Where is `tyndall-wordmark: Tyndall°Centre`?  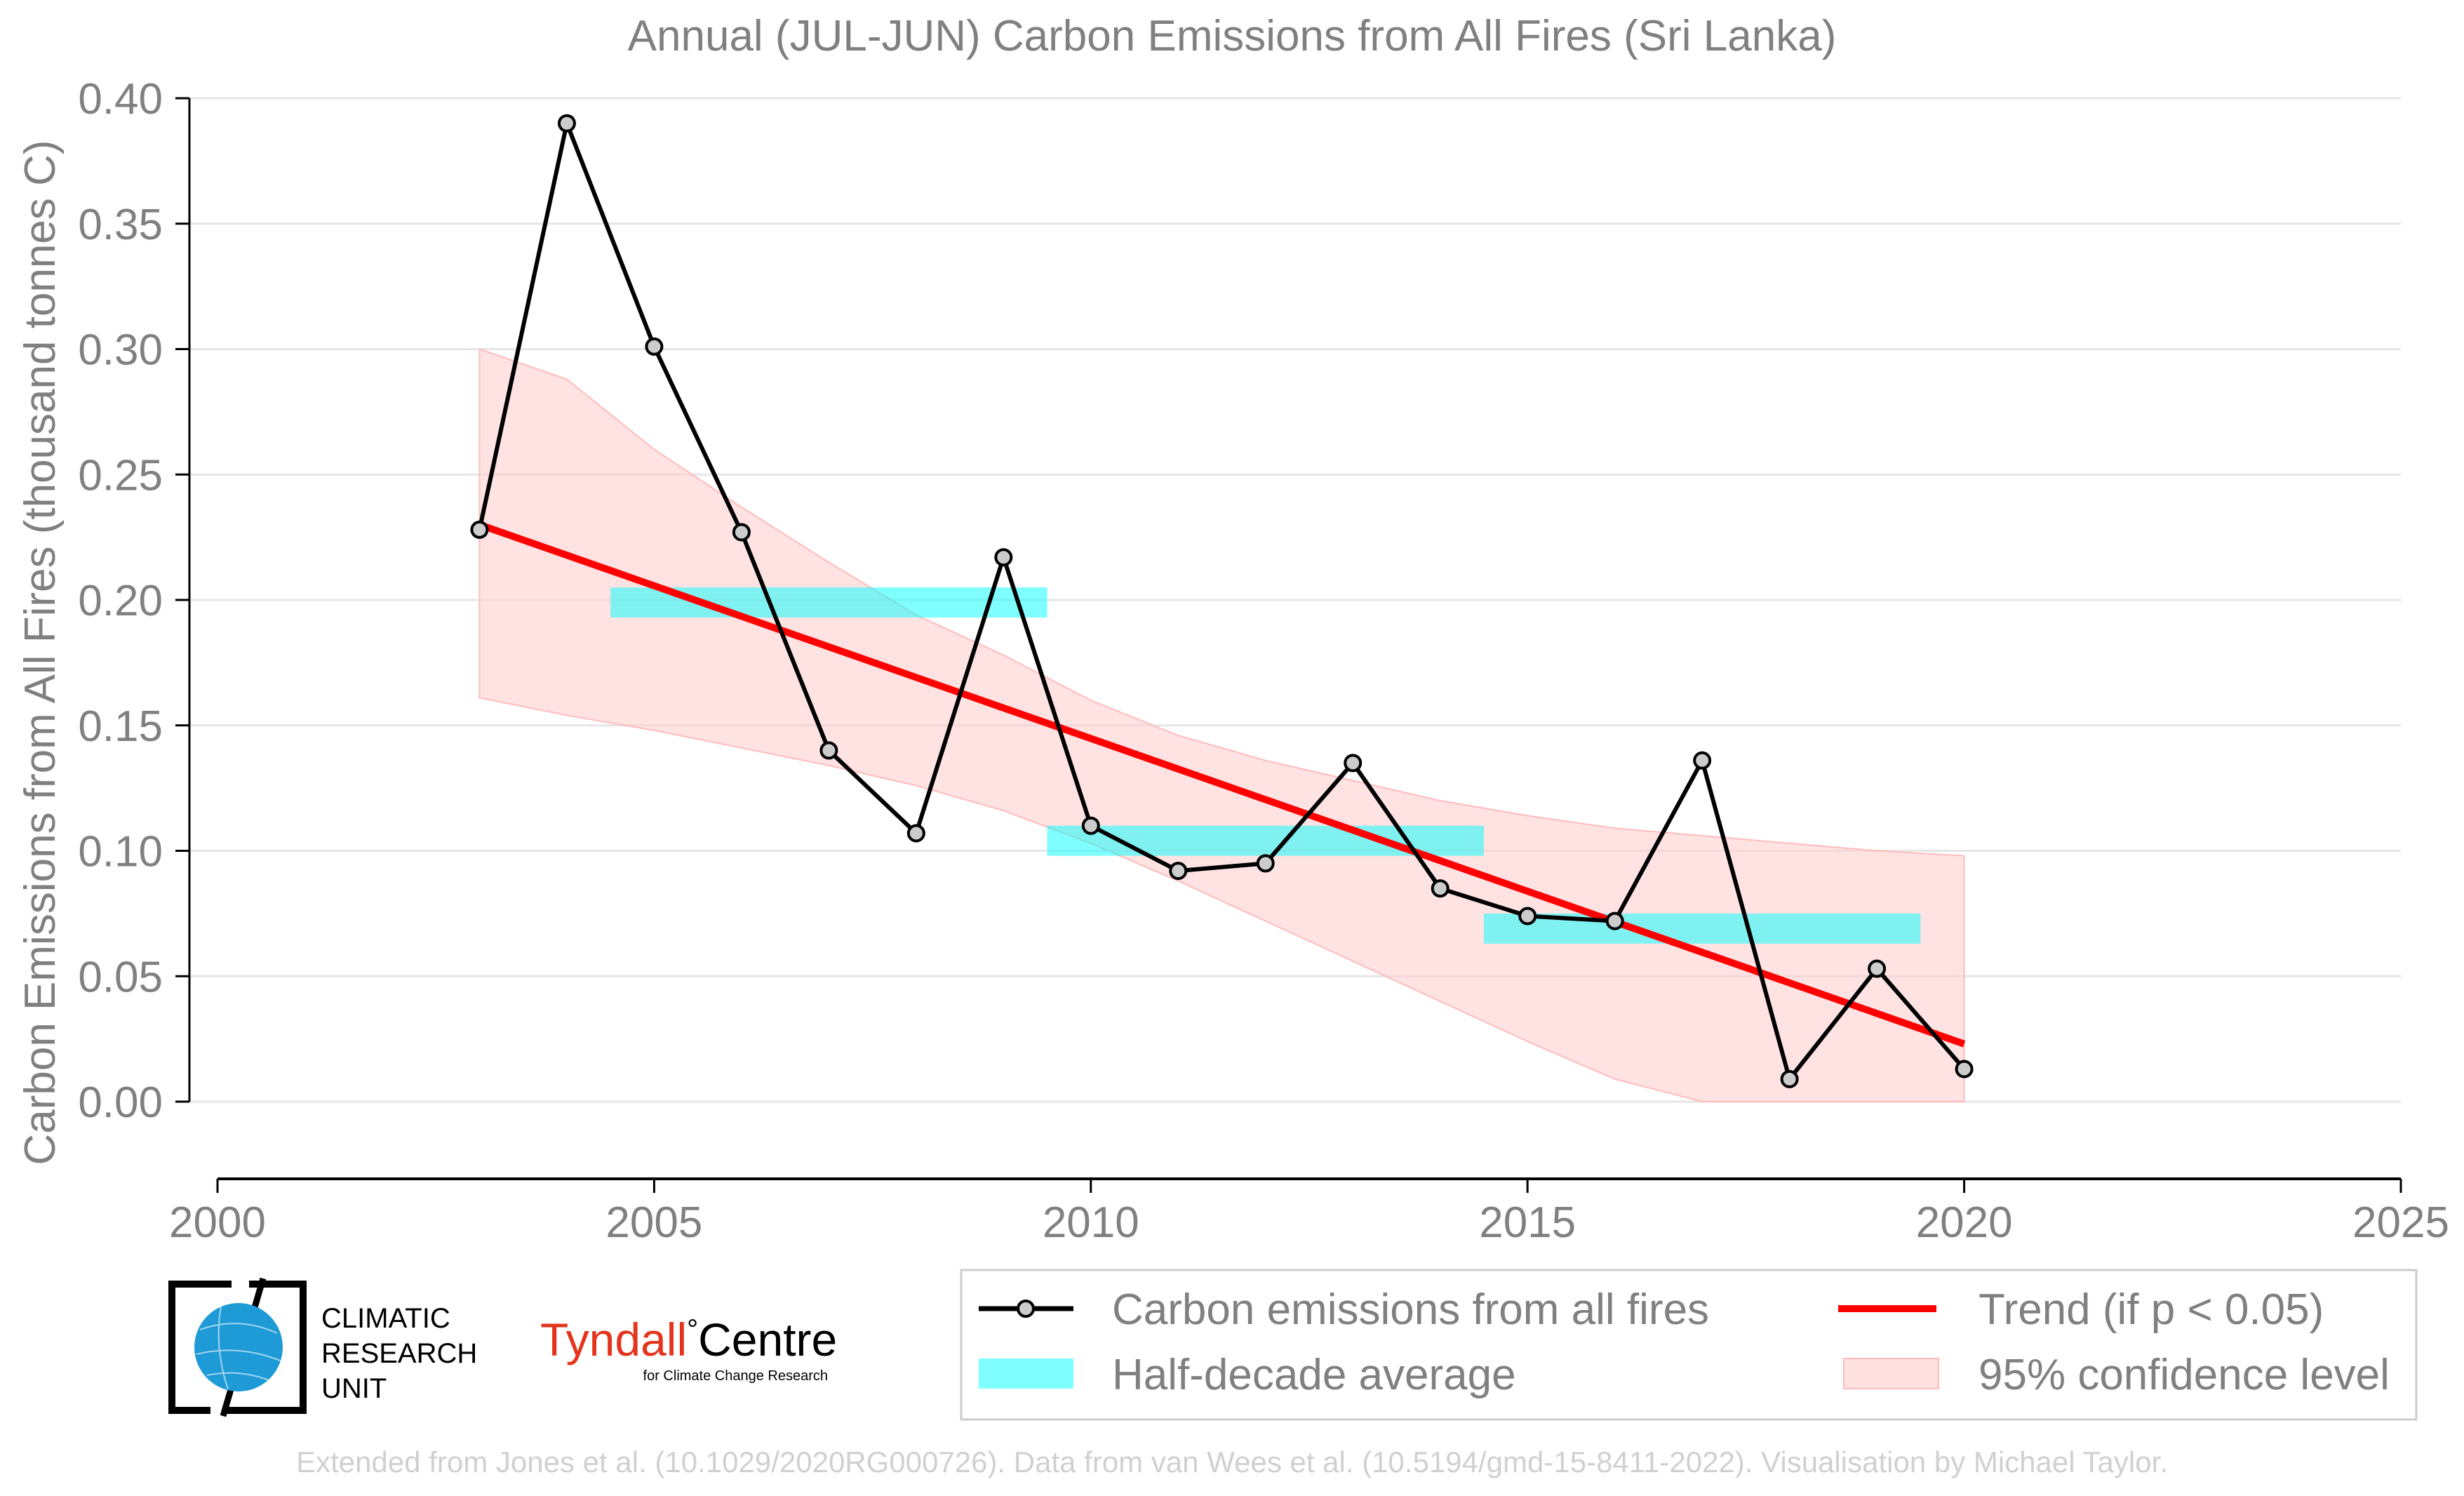 tyndall-wordmark: Tyndall°Centre is located at coordinates (688, 1339).